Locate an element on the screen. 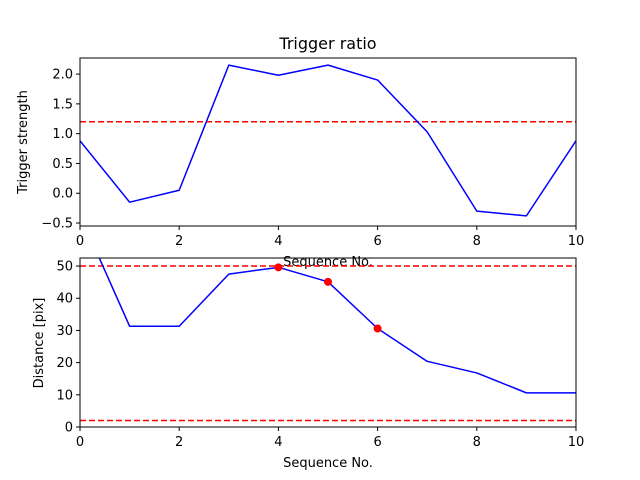  y-axis-label: Distance [pix] is located at coordinates (39, 343).